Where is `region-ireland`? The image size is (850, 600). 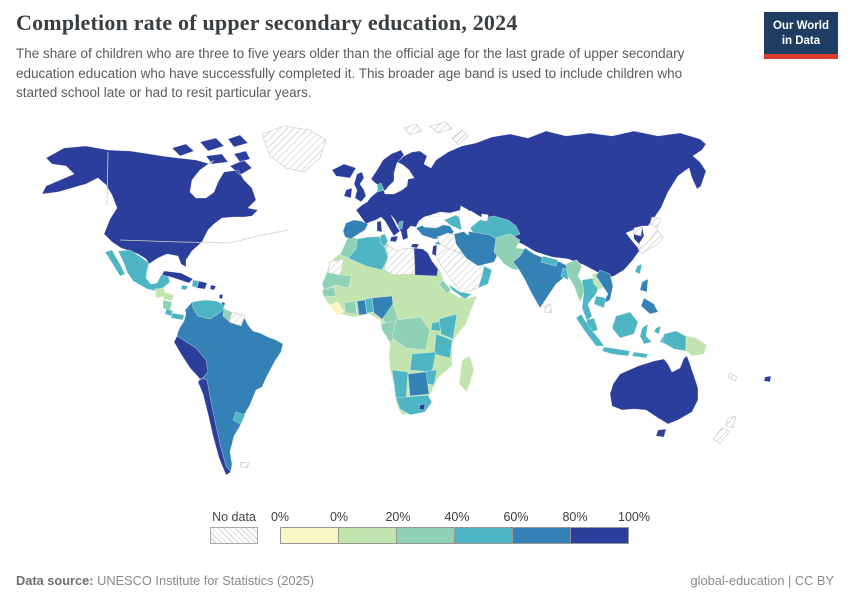 region-ireland is located at coordinates (348, 193).